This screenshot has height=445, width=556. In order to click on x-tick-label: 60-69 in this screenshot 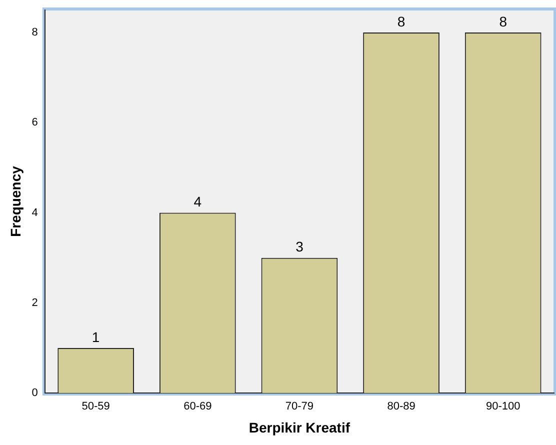, I will do `click(198, 406)`.